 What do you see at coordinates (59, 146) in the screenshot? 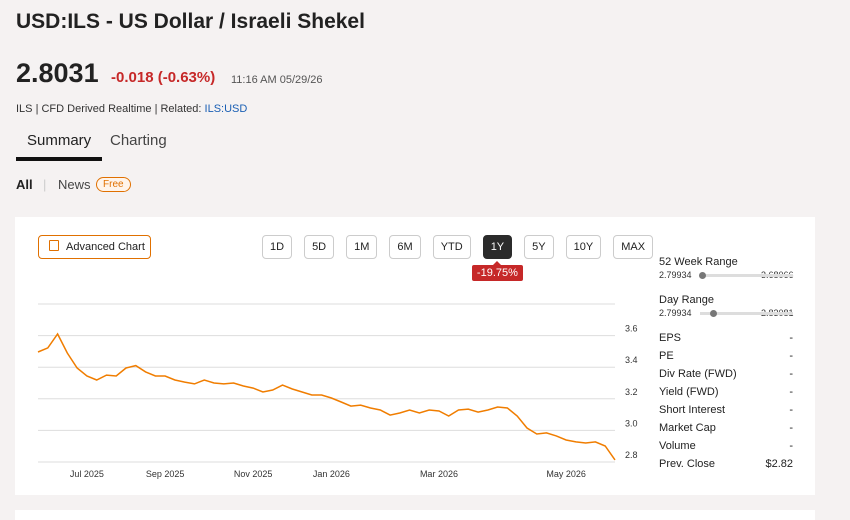
I see `tab: Summary` at bounding box center [59, 146].